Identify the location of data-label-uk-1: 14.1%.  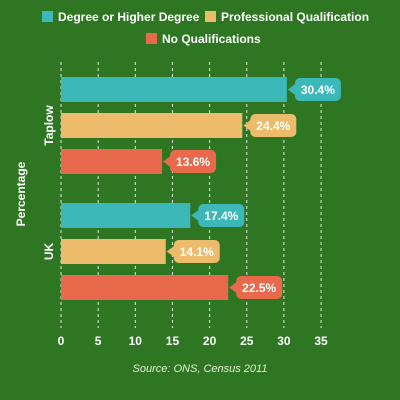
(197, 252).